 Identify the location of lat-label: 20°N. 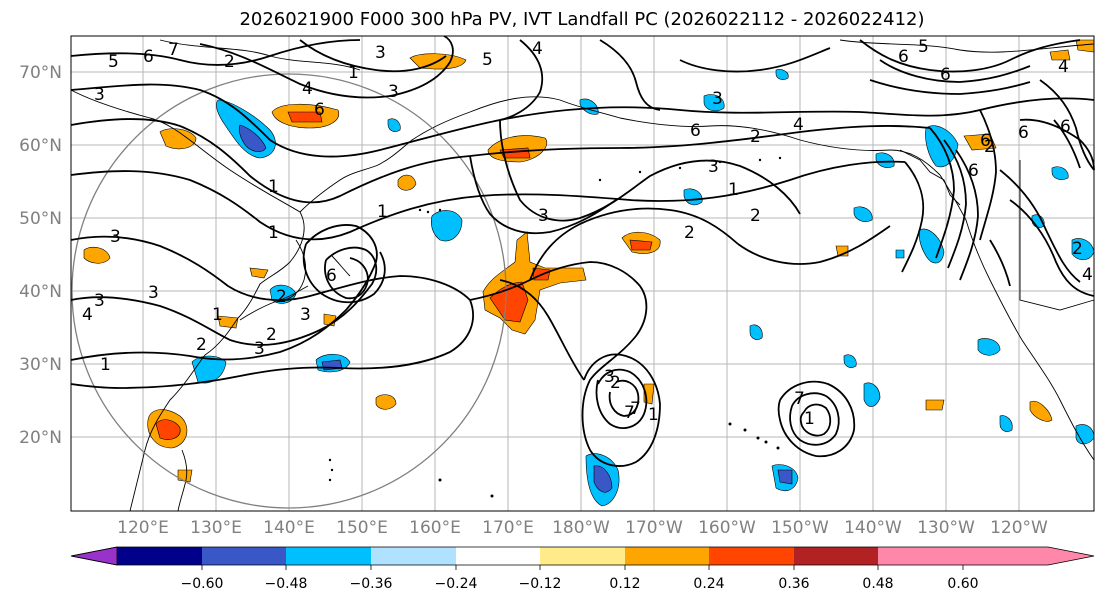
(40, 438).